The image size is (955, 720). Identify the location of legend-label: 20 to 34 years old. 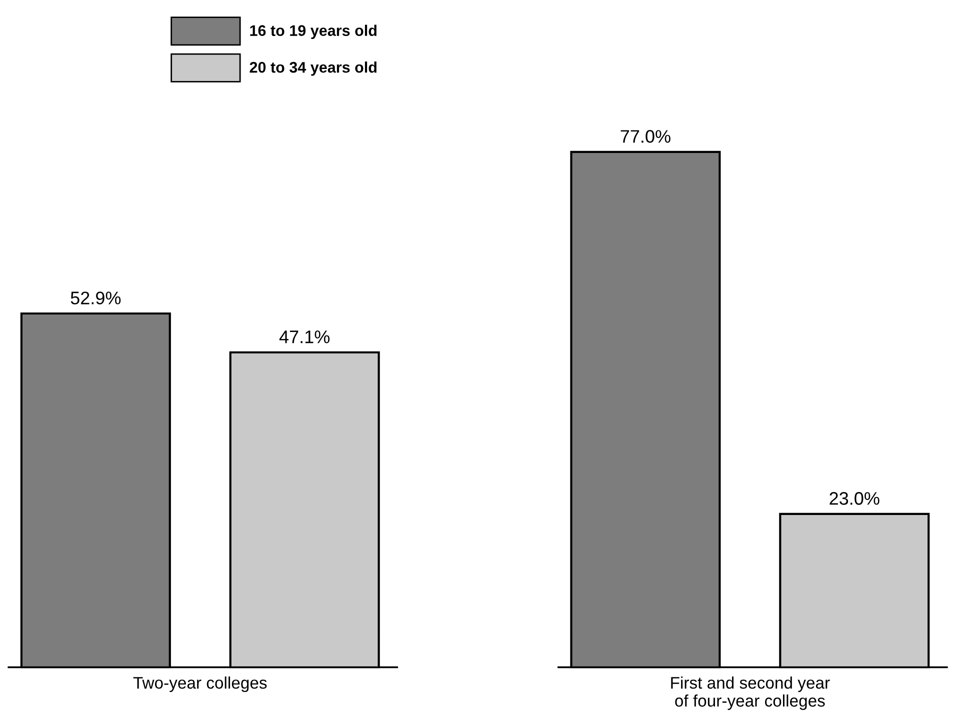
(313, 69).